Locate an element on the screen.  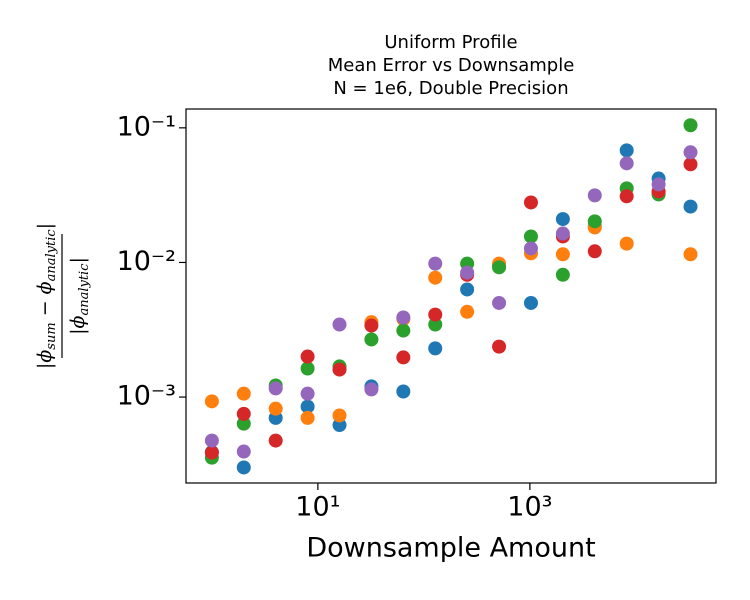
y-tick-label: 10⁻² is located at coordinates (146, 261).